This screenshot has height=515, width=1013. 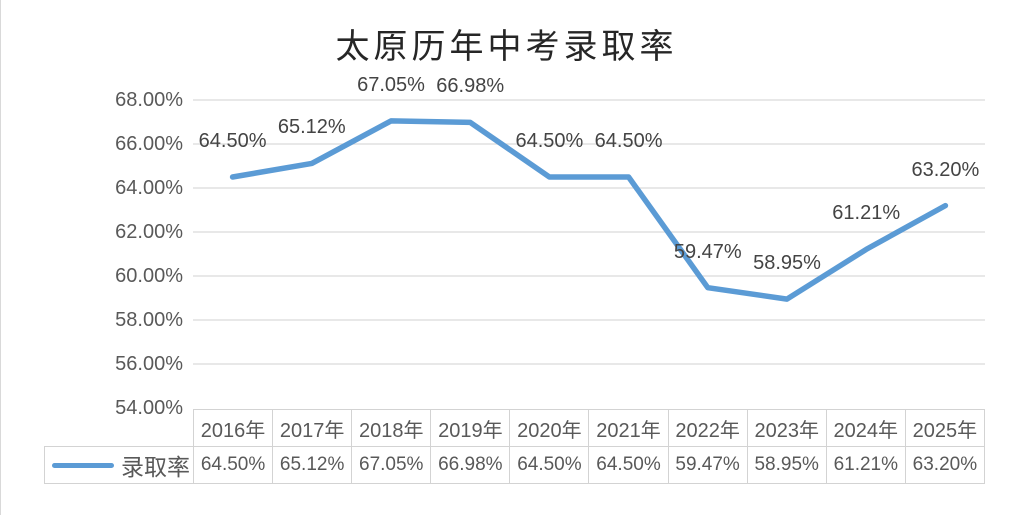 What do you see at coordinates (312, 428) in the screenshot?
I see `category-cell: 2017年` at bounding box center [312, 428].